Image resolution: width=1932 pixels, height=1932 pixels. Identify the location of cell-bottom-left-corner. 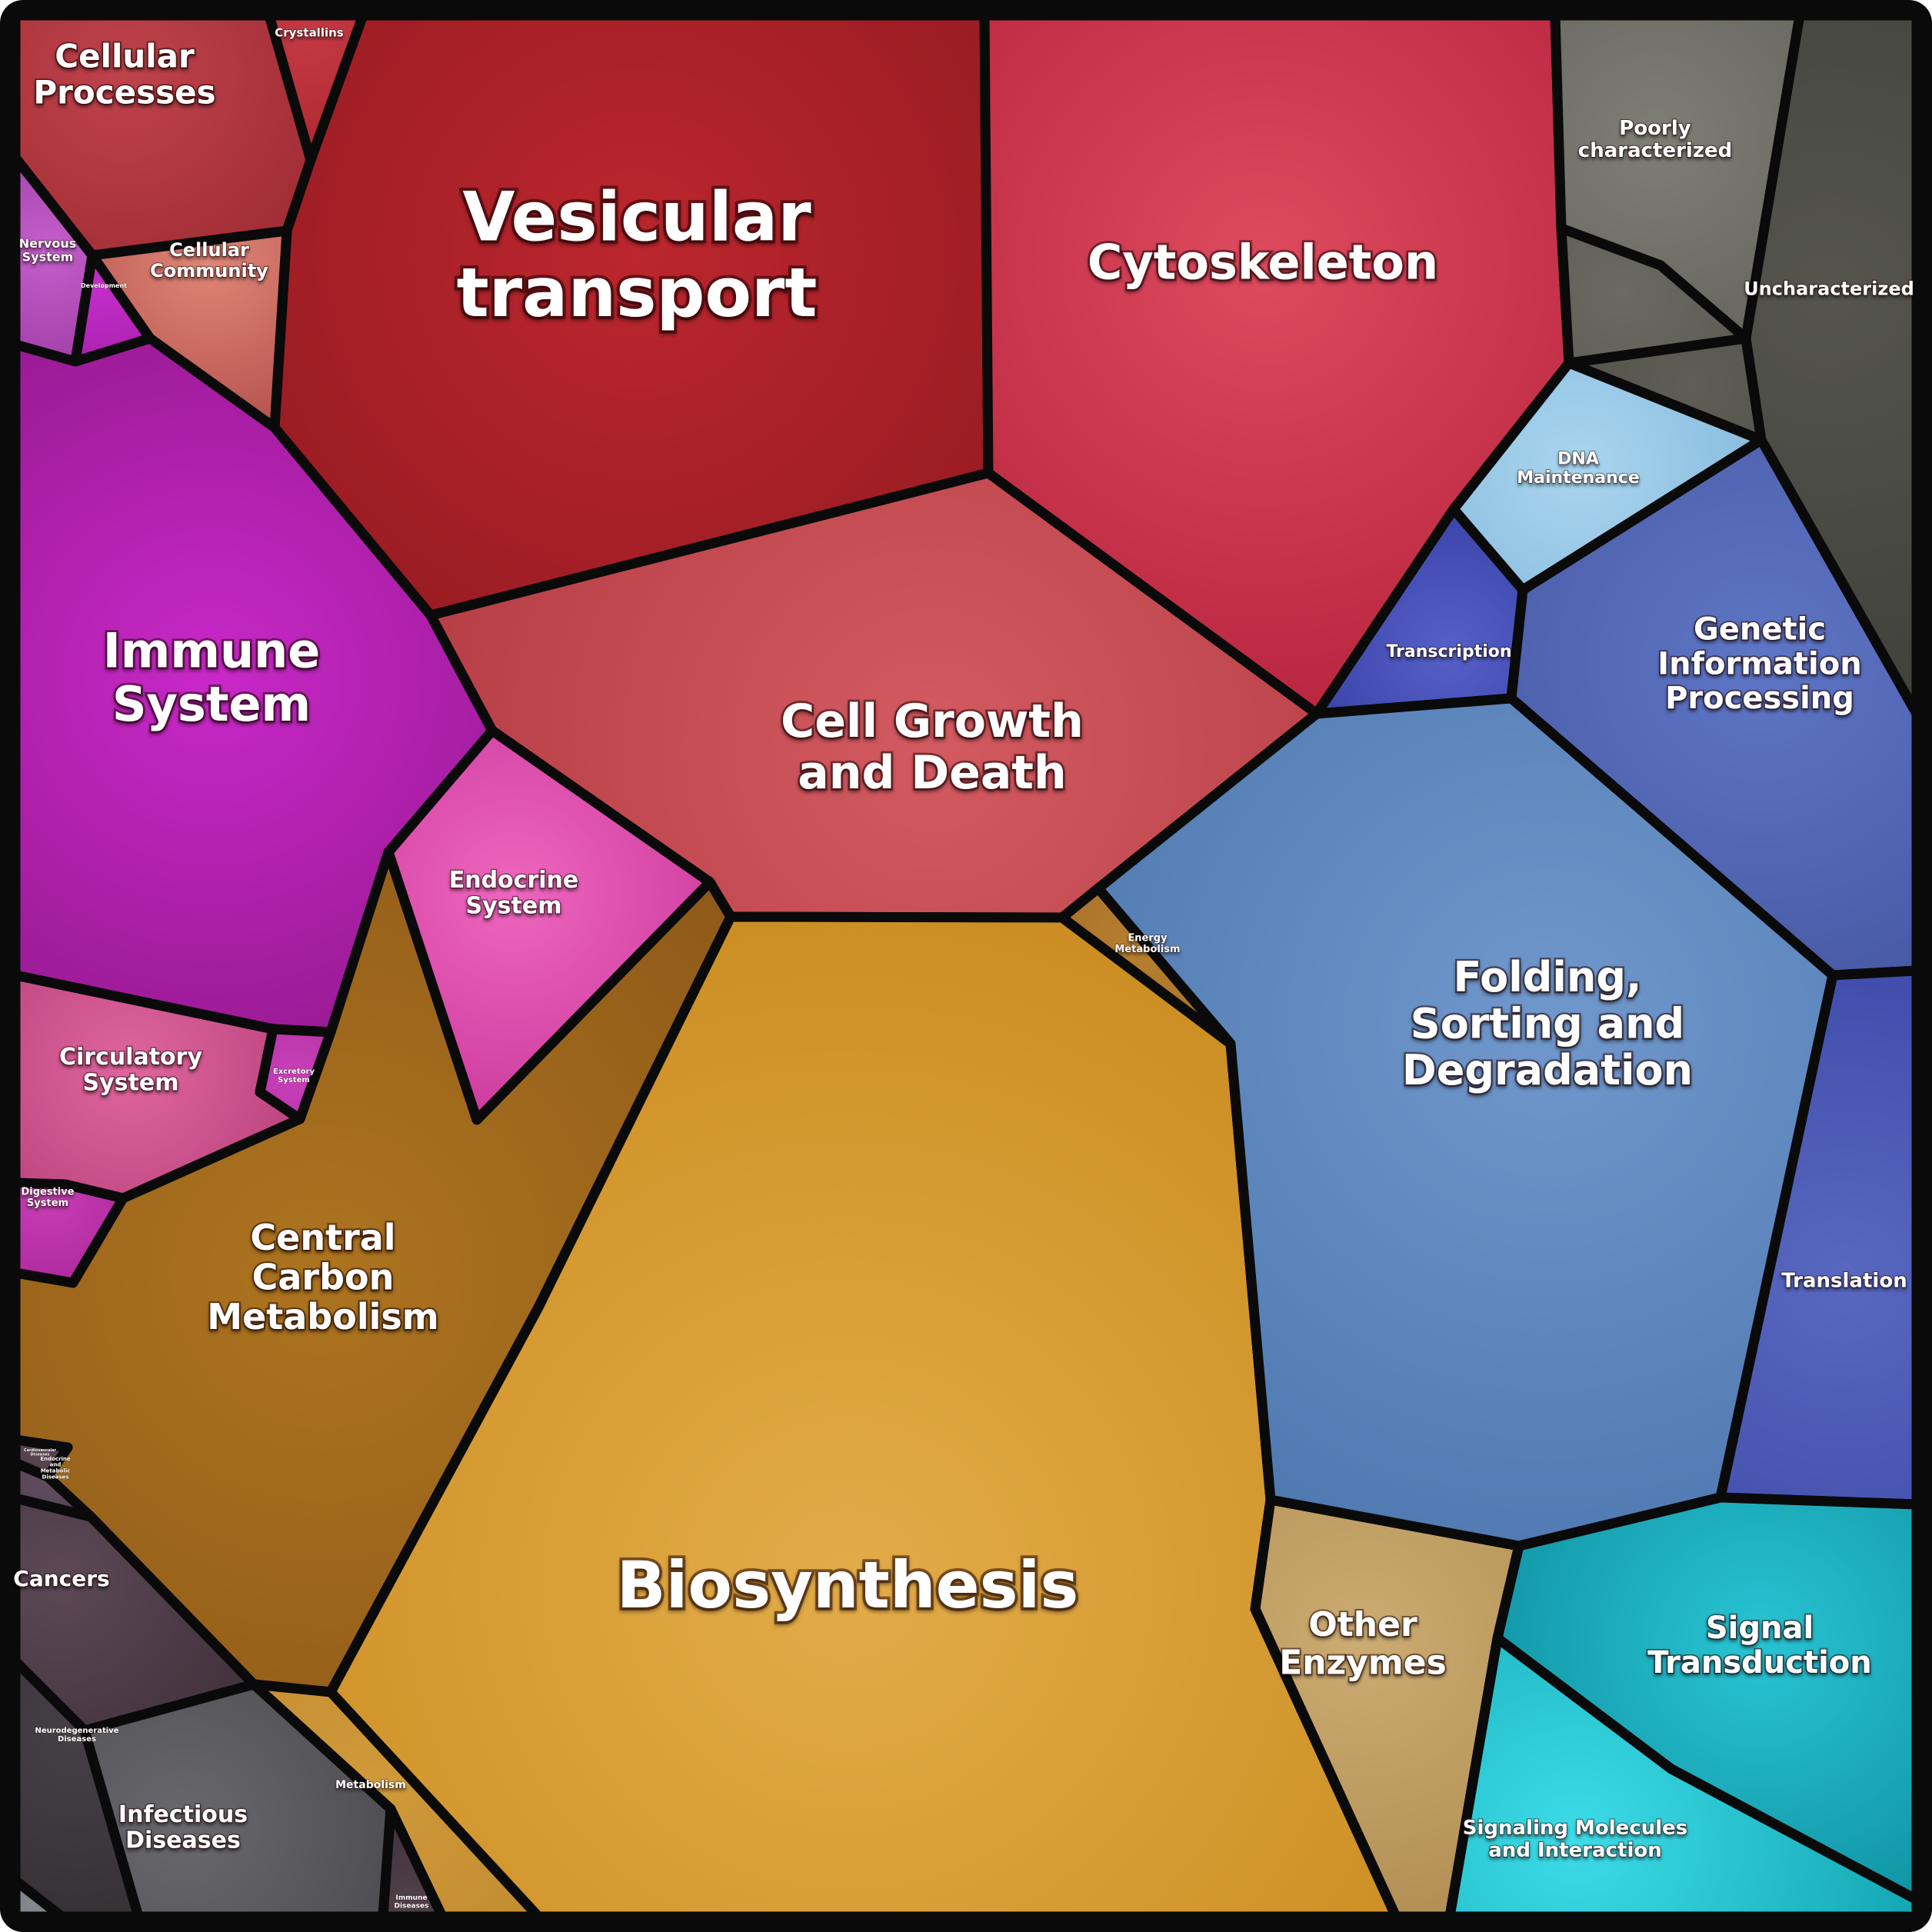
(38, 1898).